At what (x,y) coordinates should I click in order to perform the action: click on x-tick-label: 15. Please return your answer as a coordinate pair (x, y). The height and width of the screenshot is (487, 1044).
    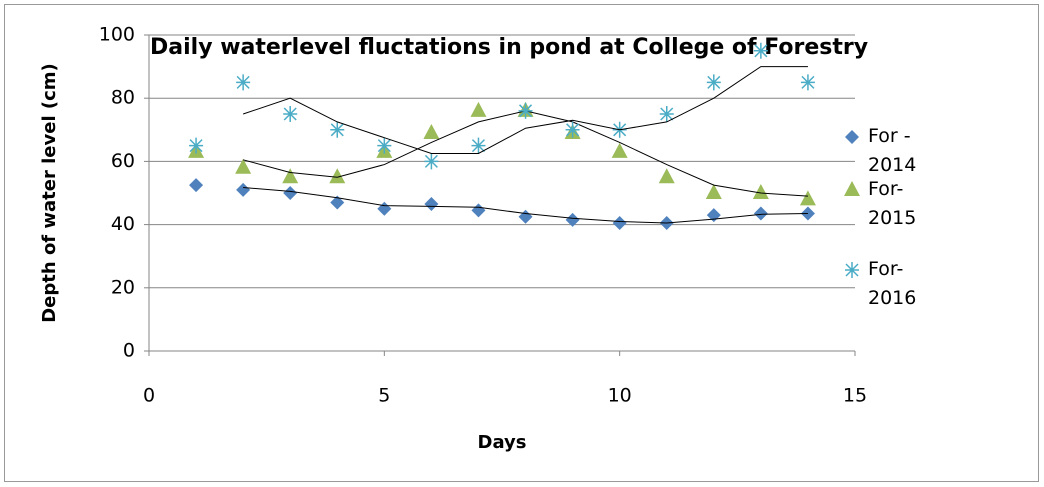
    Looking at the image, I should click on (855, 396).